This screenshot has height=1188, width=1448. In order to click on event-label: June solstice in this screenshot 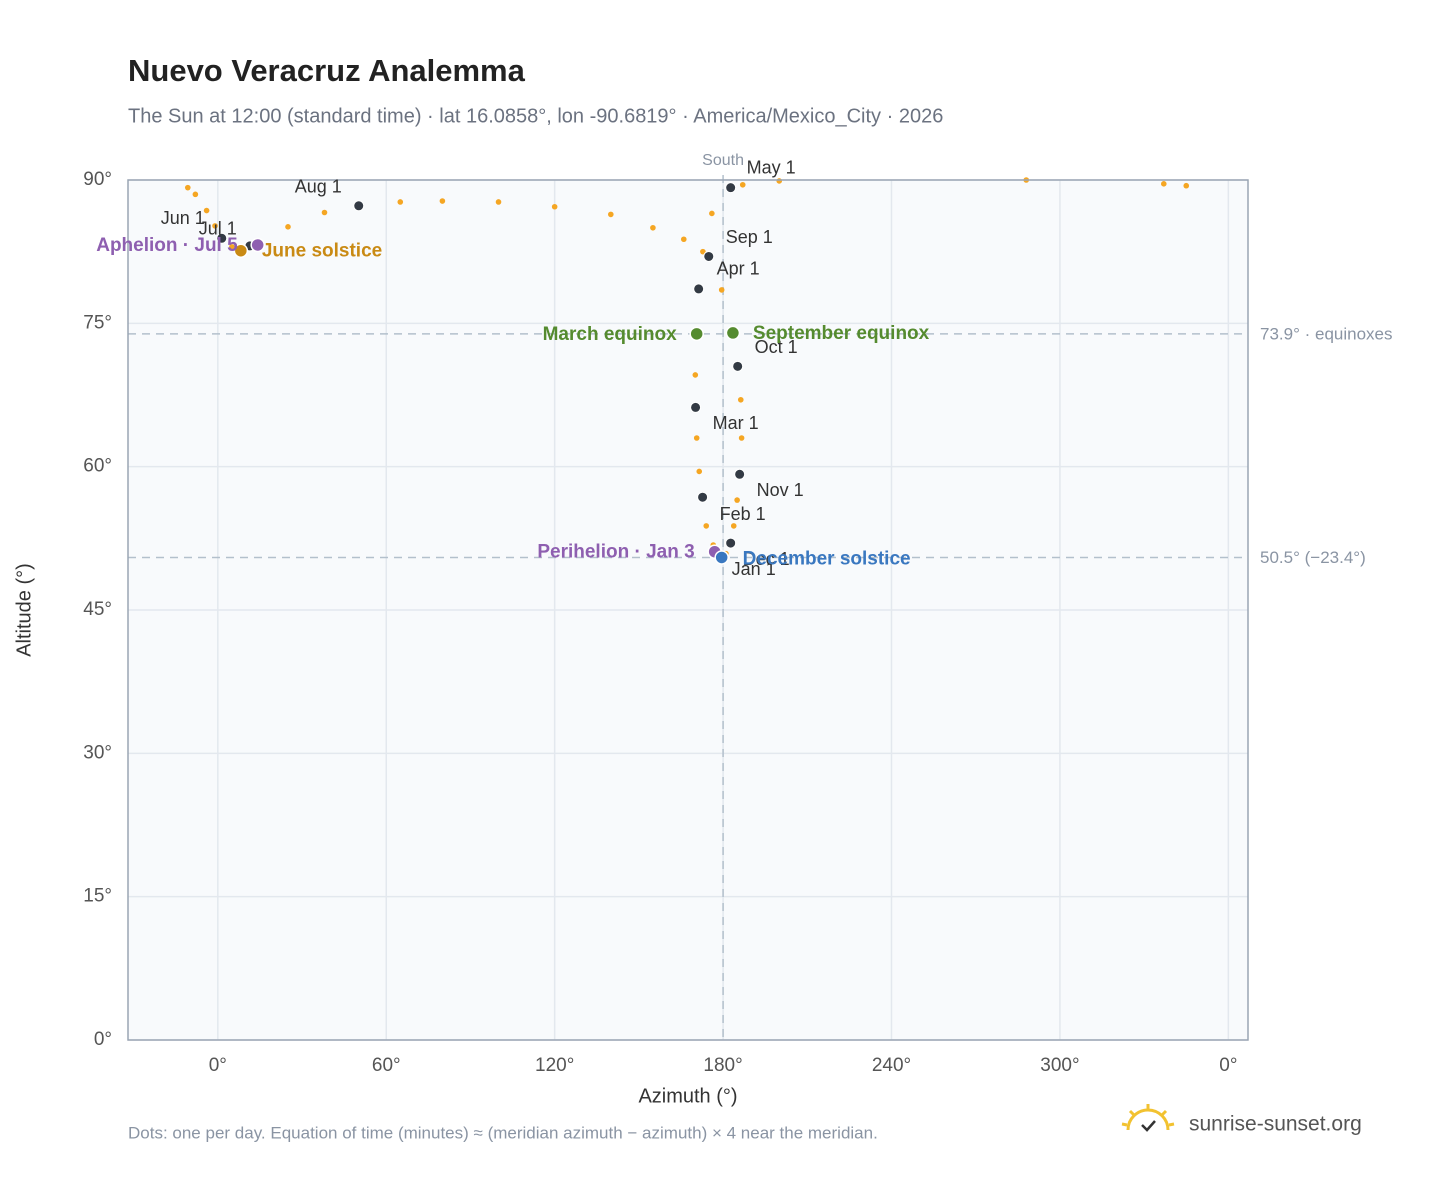, I will do `click(322, 251)`.